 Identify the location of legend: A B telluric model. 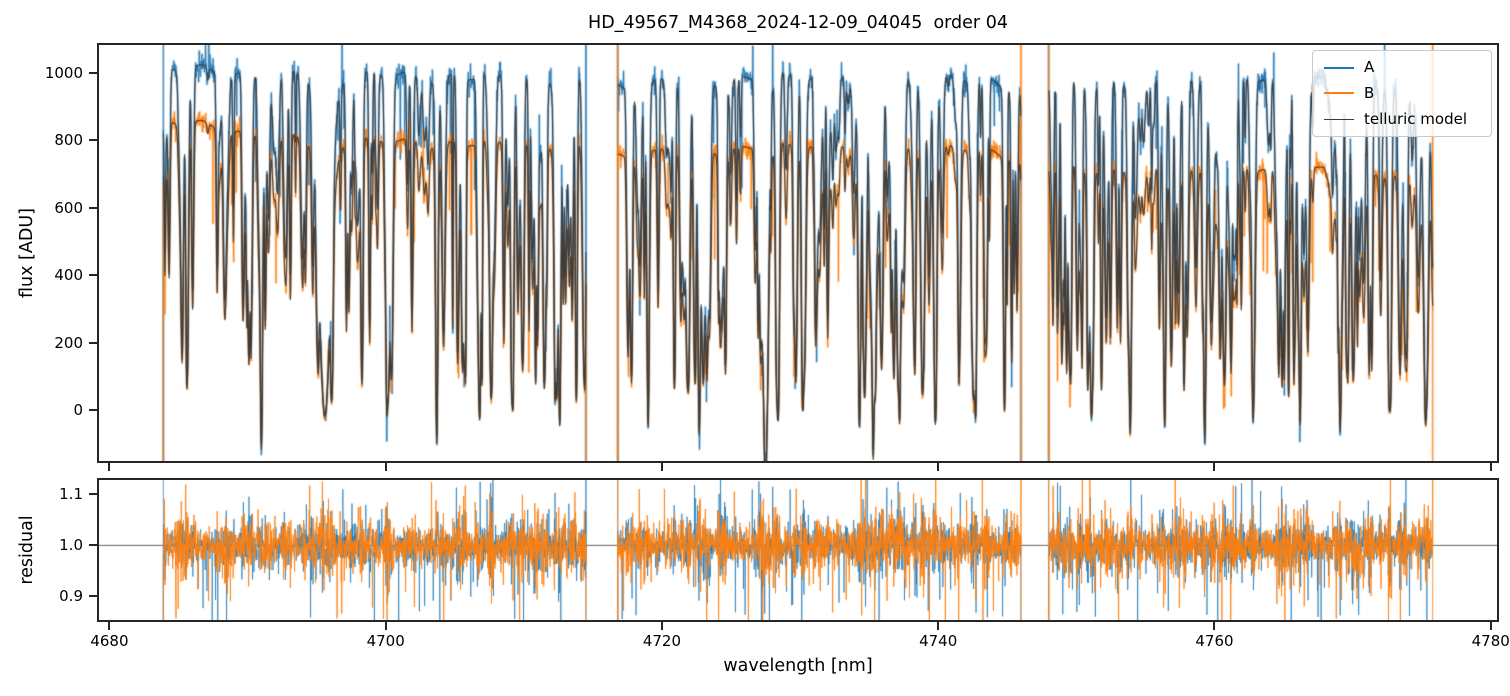
(1402, 93).